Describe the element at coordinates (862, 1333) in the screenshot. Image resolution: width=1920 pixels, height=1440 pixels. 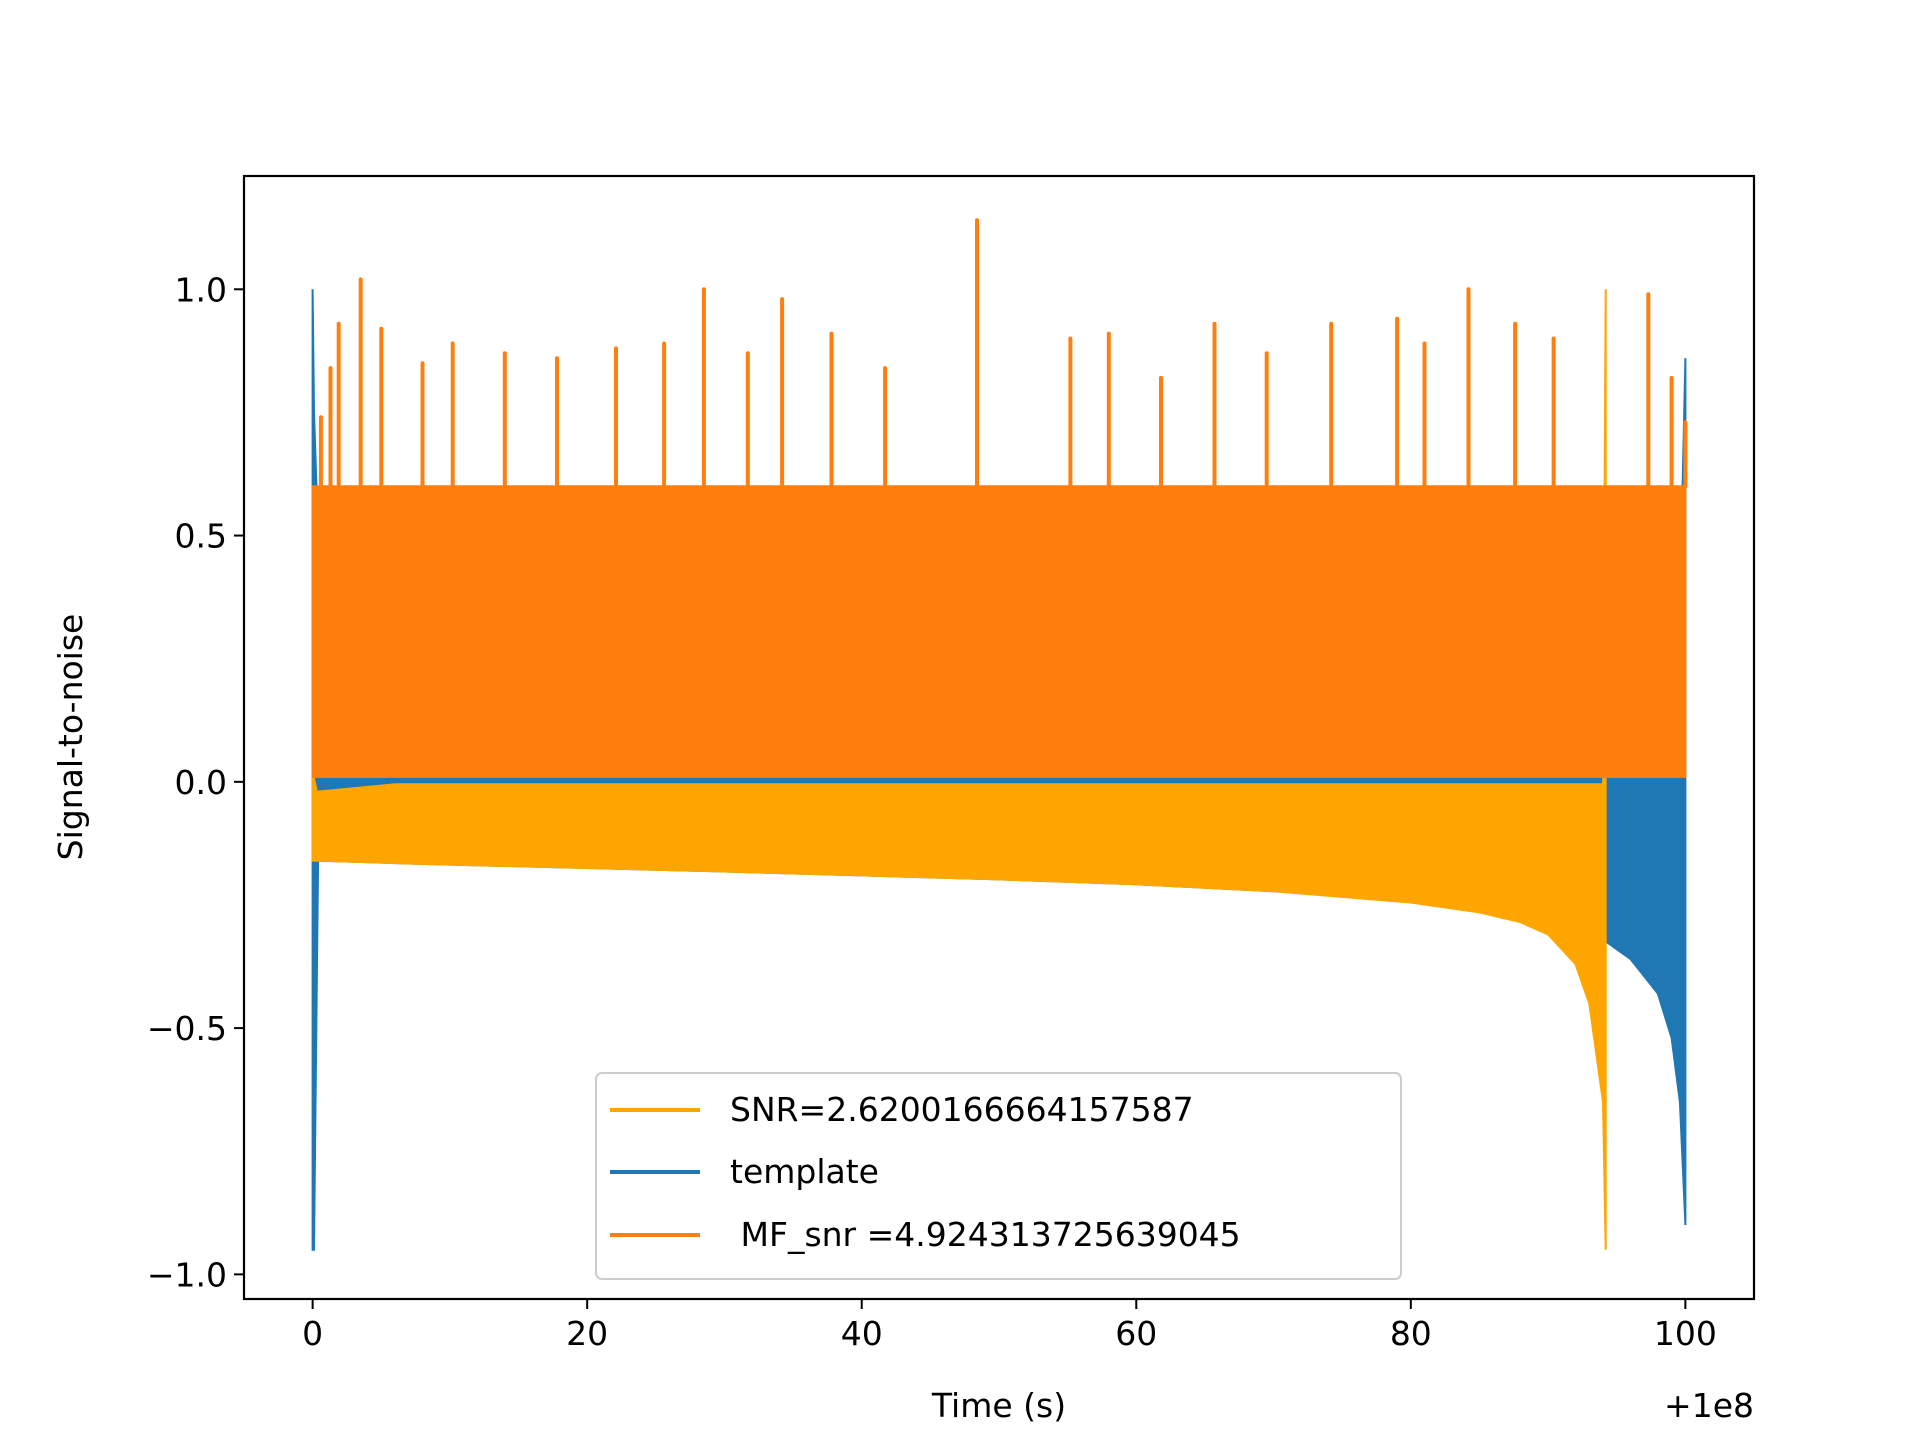
I see `x-tick-label: 40` at that location.